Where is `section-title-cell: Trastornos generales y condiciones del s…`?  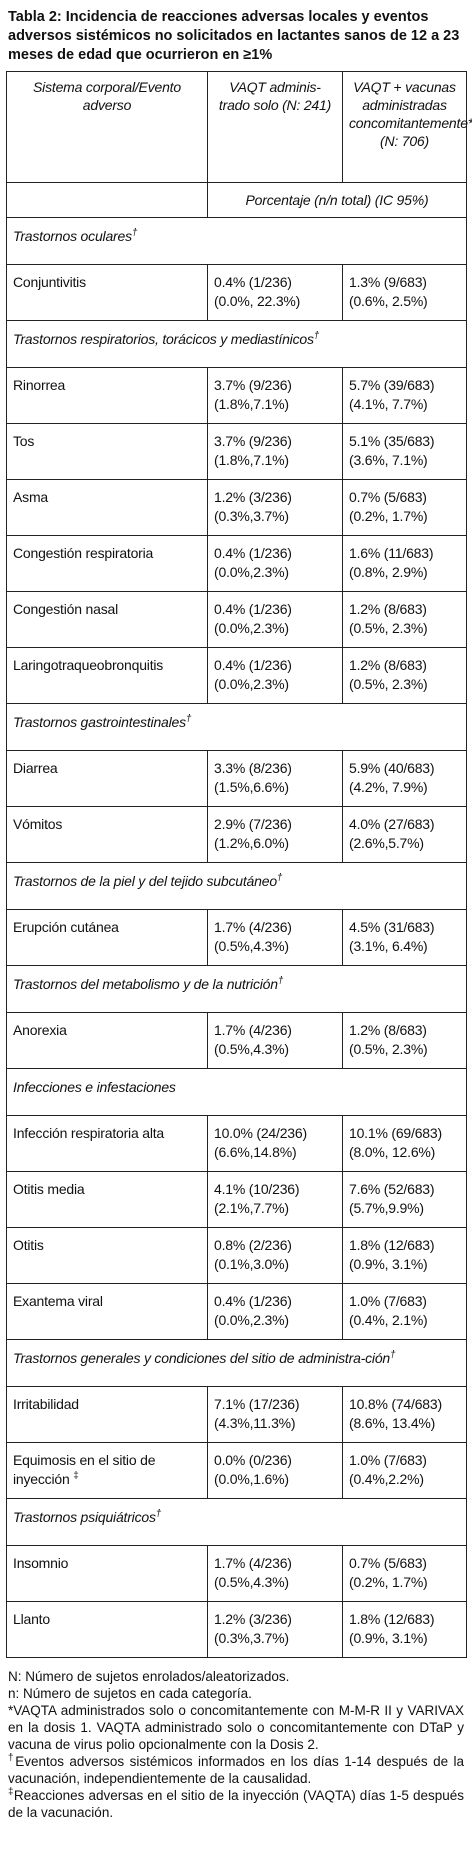 section-title-cell: Trastornos generales y condiciones del s… is located at coordinates (236, 1363).